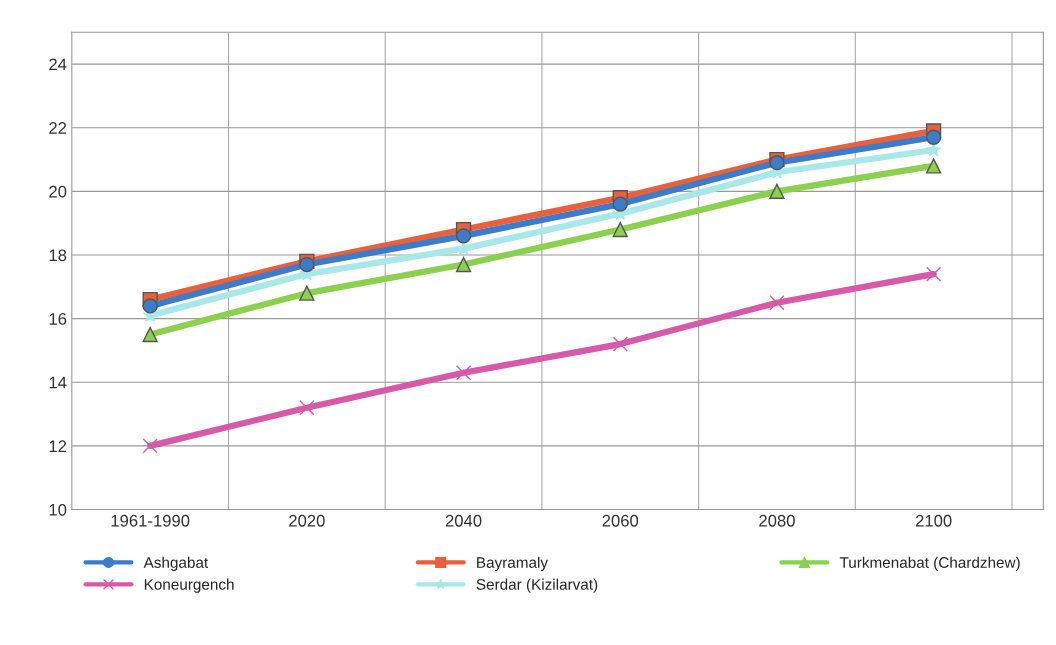  What do you see at coordinates (58, 128) in the screenshot?
I see `y-tick-label: 22` at bounding box center [58, 128].